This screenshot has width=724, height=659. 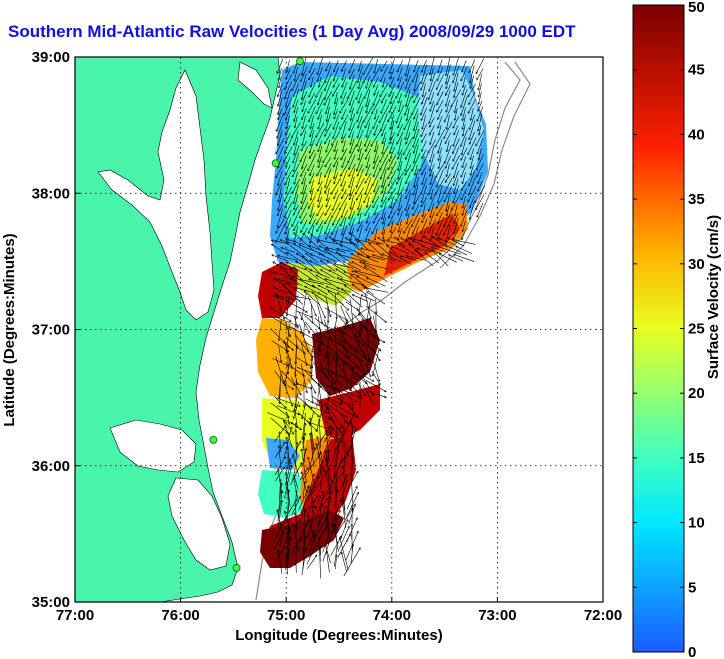 I want to click on x-tick-label: 75:00, so click(x=286, y=615).